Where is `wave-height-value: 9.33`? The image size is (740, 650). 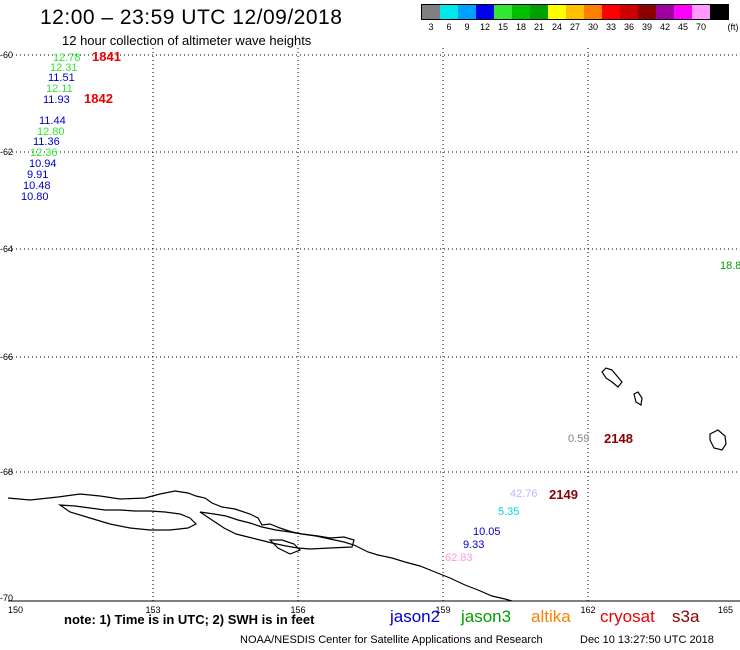 wave-height-value: 9.33 is located at coordinates (474, 545).